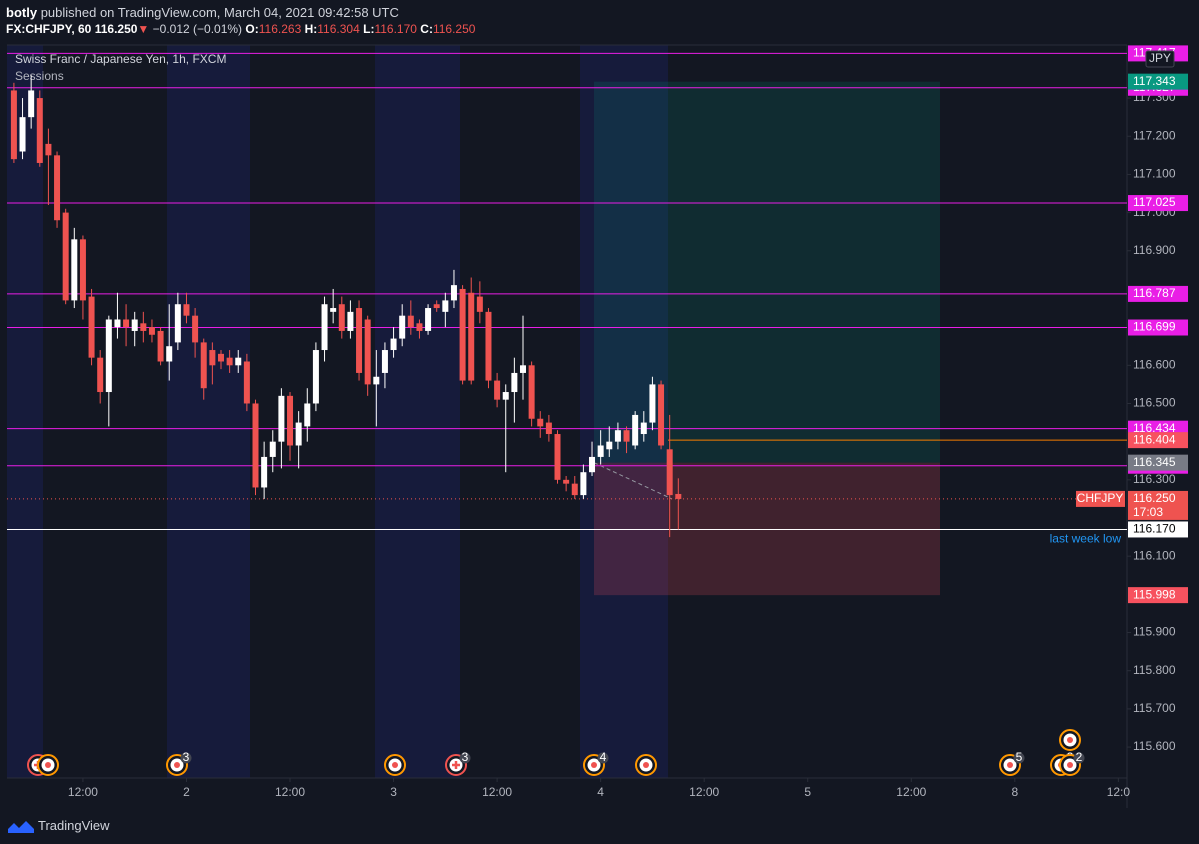  Describe the element at coordinates (143, 29) in the screenshot. I see `down-arrow: ▼` at that location.